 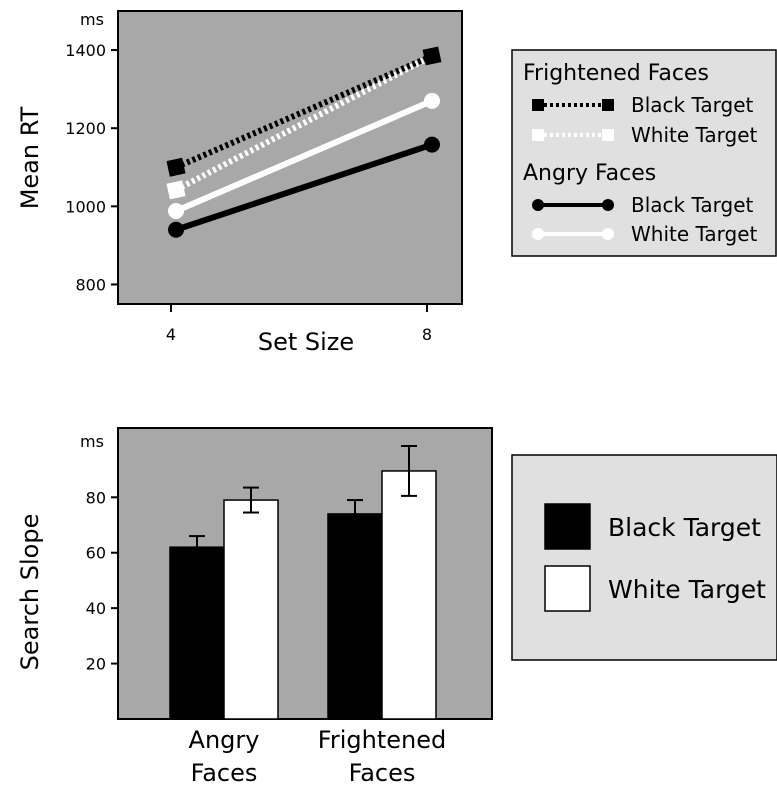 What do you see at coordinates (85, 128) in the screenshot?
I see `line-y-tick-label: 1200` at bounding box center [85, 128].